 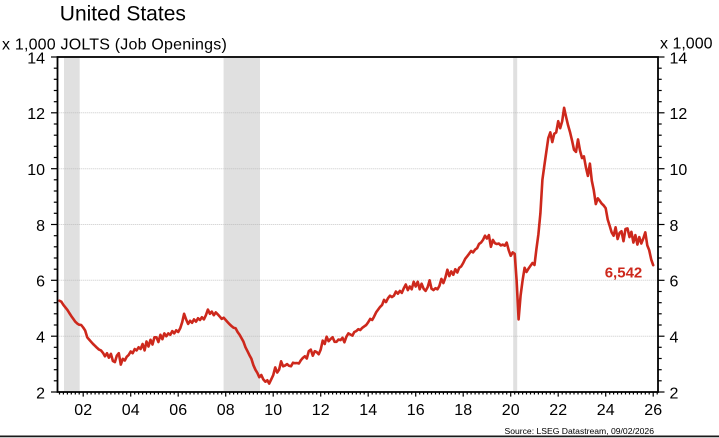 What do you see at coordinates (416, 410) in the screenshot?
I see `svg-text: 16` at bounding box center [416, 410].